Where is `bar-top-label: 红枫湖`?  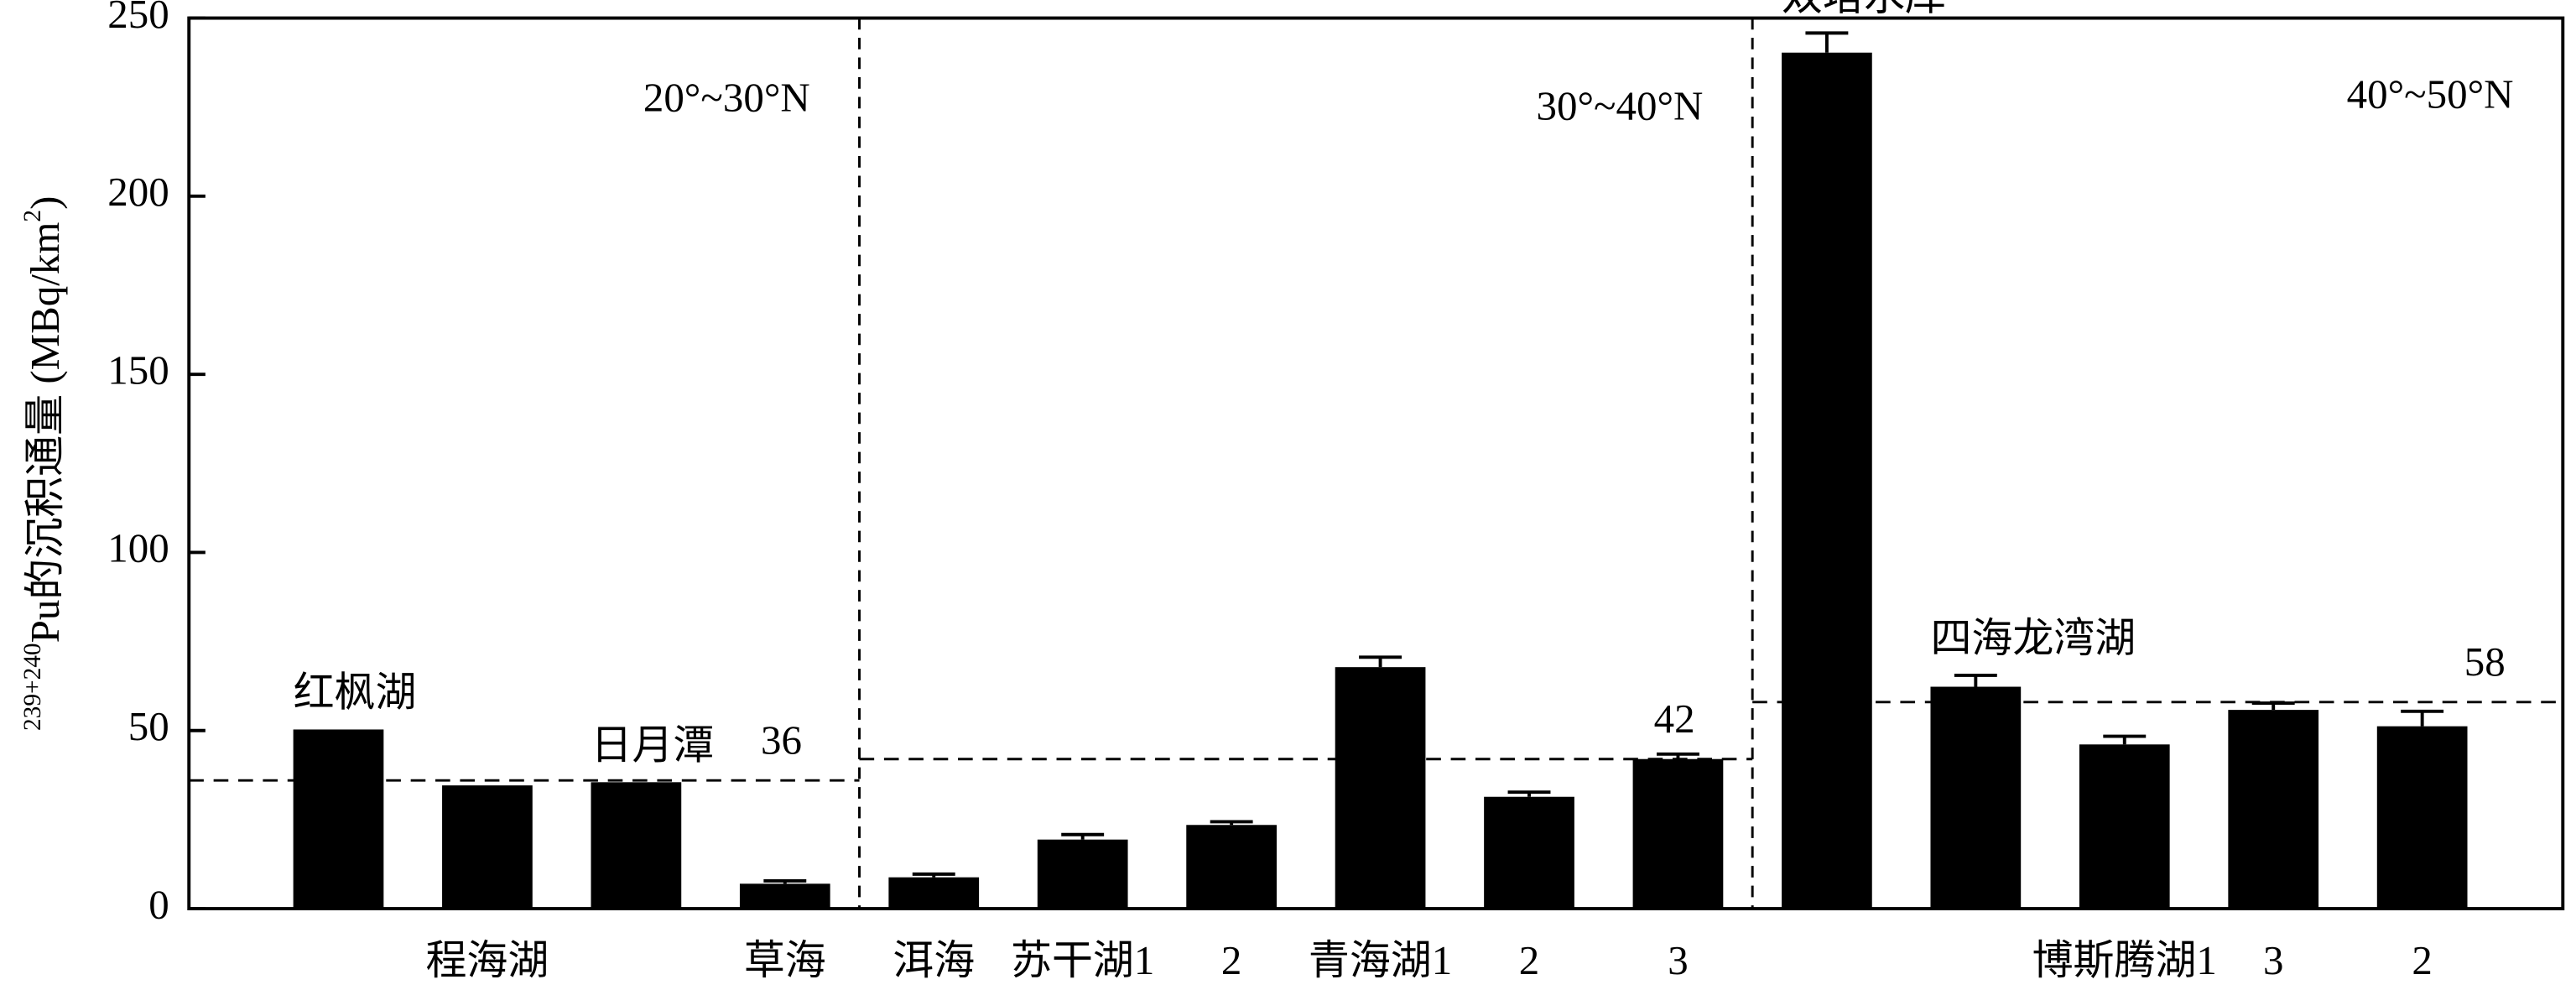
bar-top-label: 红枫湖 is located at coordinates (355, 693).